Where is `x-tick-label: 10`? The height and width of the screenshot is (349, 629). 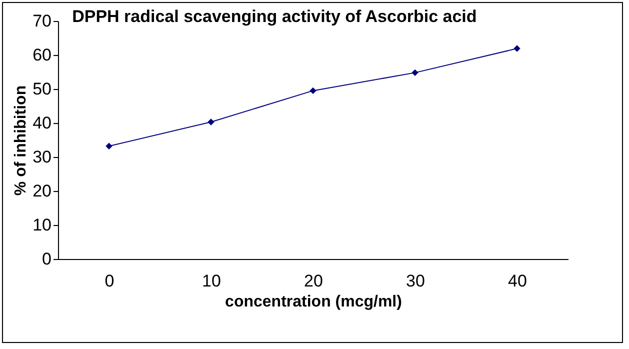
x-tick-label: 10 is located at coordinates (211, 281).